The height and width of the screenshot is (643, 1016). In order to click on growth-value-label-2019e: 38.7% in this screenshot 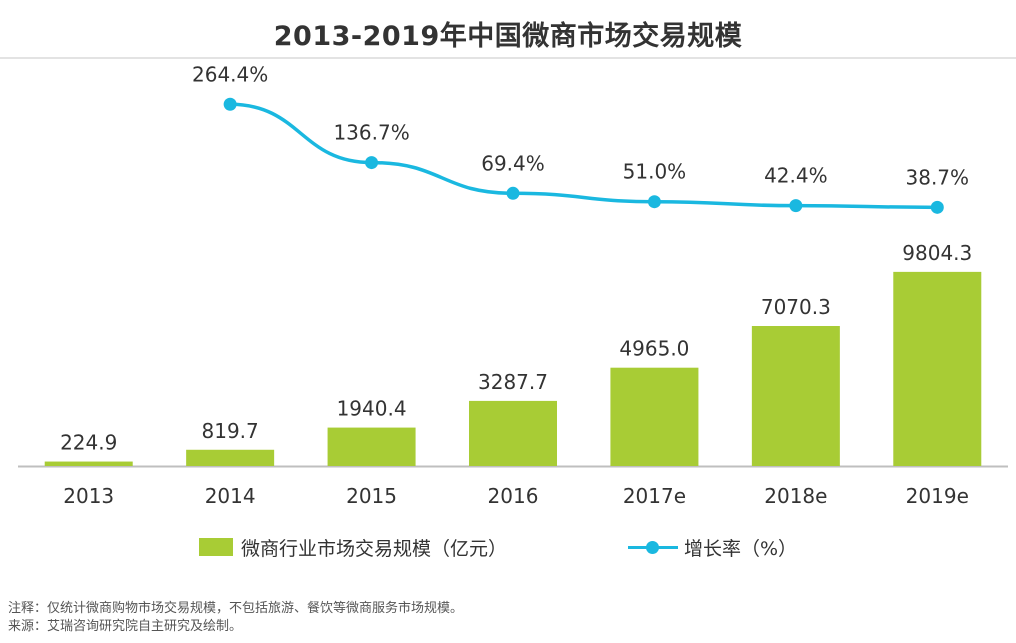, I will do `click(938, 177)`.